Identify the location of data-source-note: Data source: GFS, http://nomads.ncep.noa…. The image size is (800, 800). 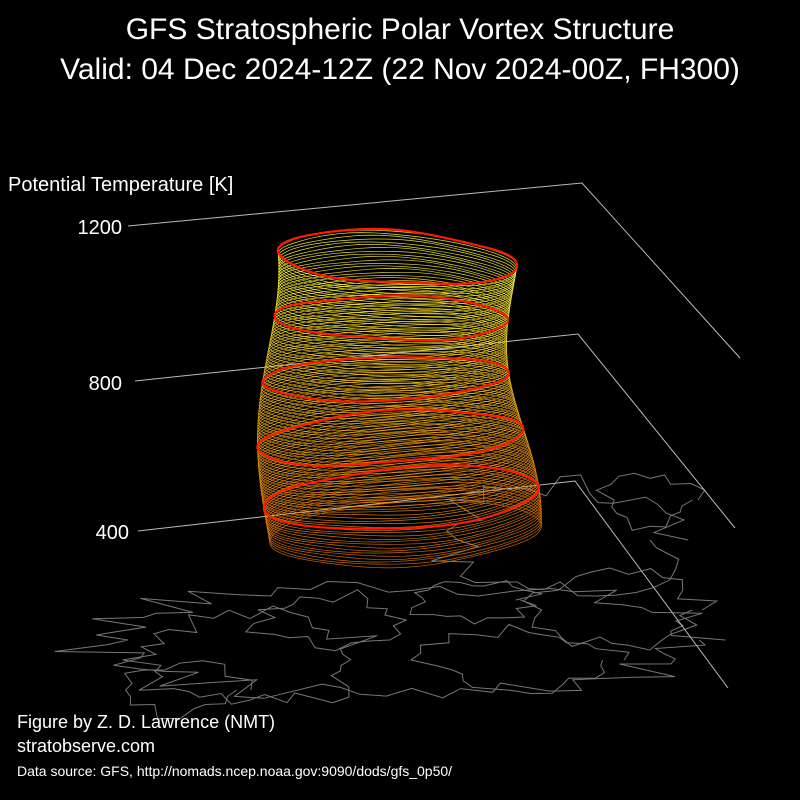
(235, 771).